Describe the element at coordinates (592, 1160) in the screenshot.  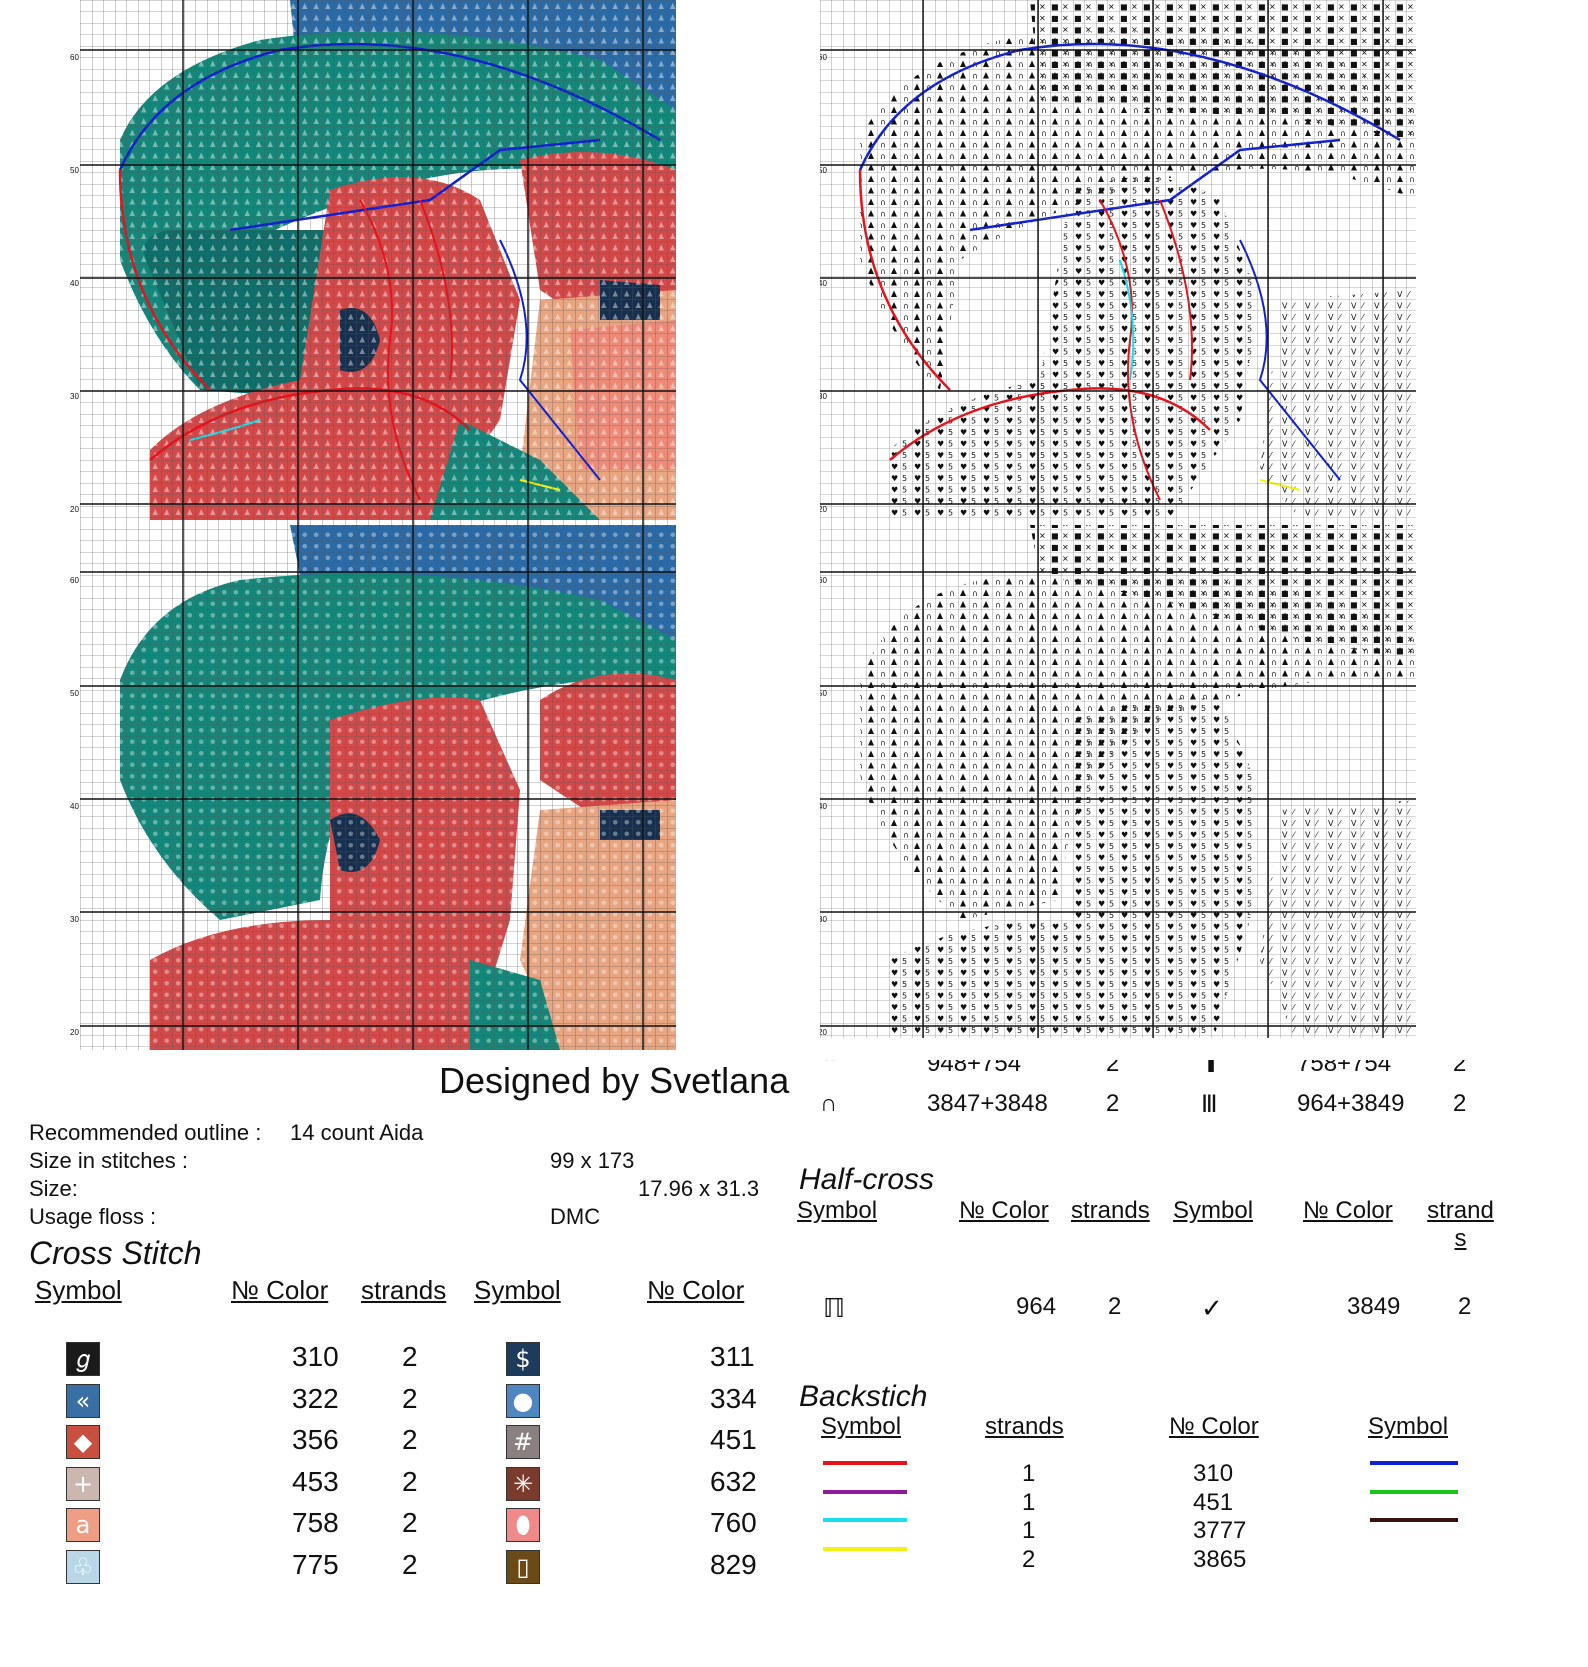
I see `size-stitches-value: 99 x 173` at that location.